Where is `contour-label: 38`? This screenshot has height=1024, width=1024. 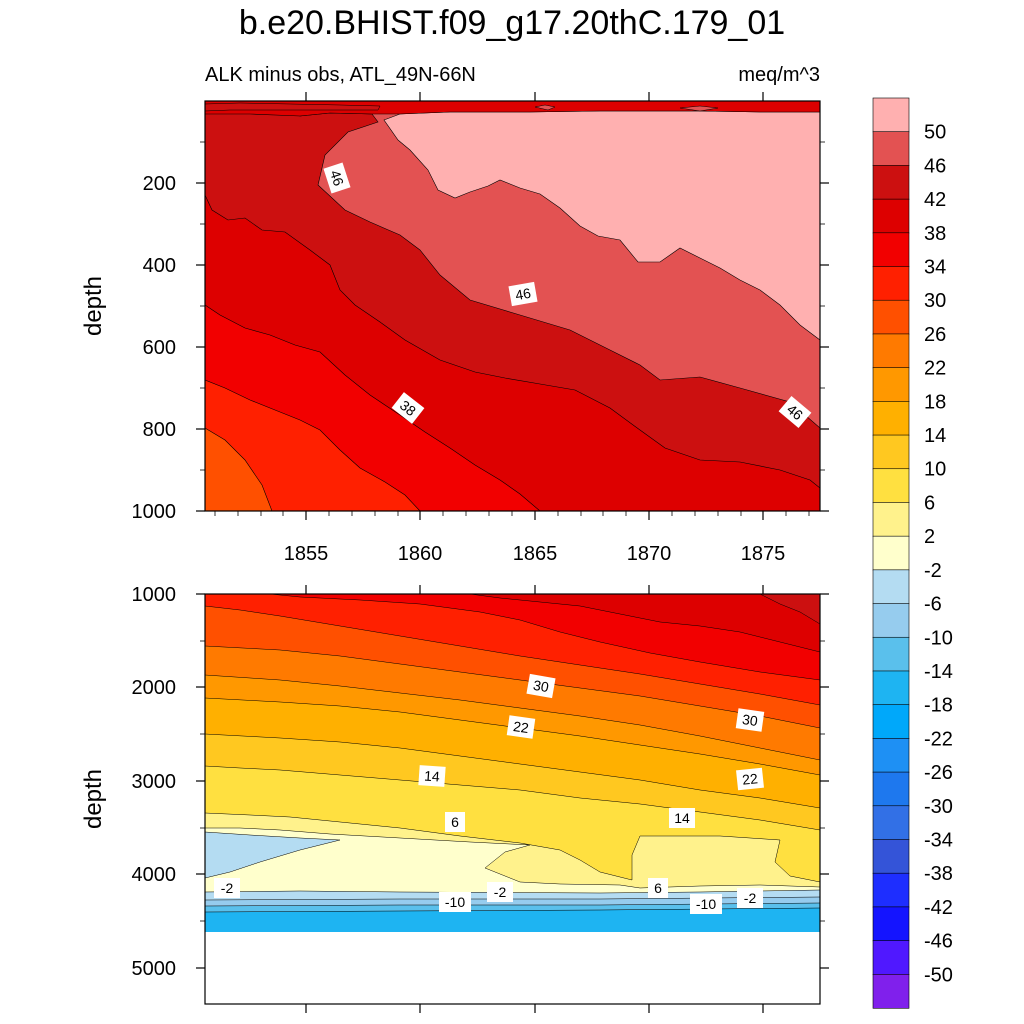 contour-label: 38 is located at coordinates (408, 408).